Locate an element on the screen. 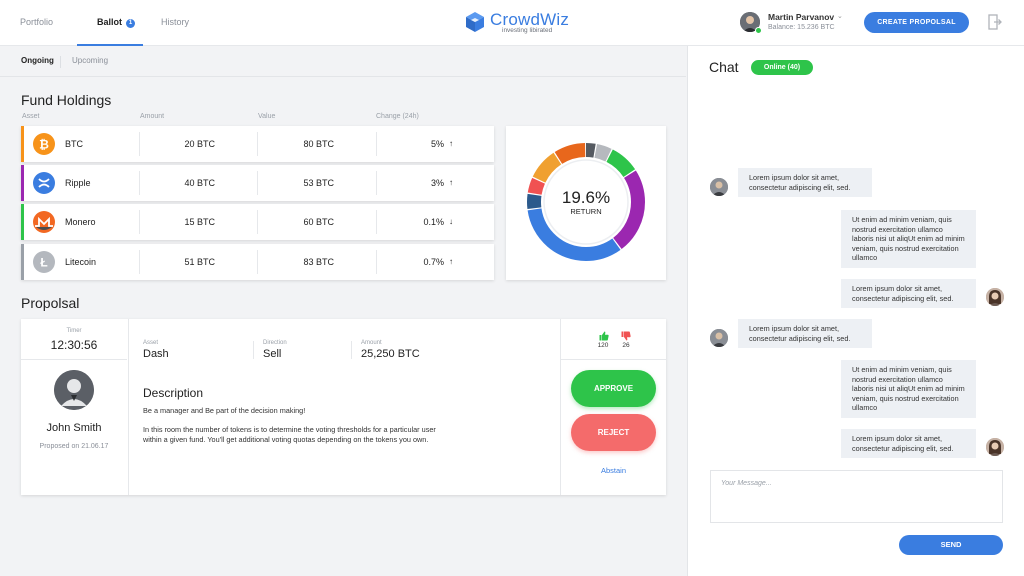 This screenshot has height=576, width=1024. thumbs-down-icon is located at coordinates (626, 336).